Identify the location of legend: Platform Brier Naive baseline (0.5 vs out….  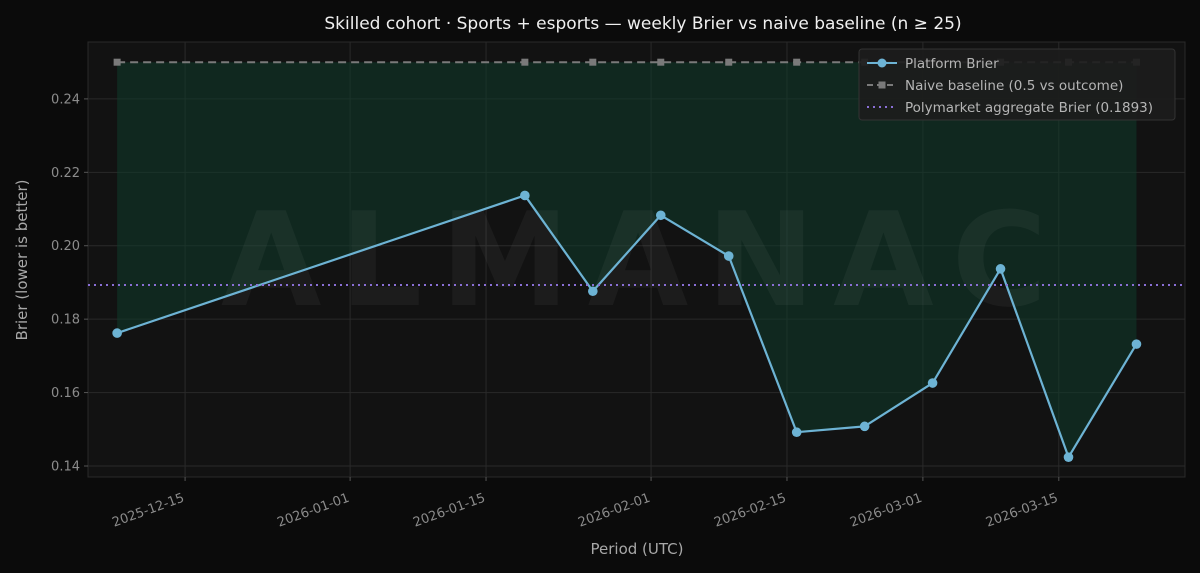
(1017, 84).